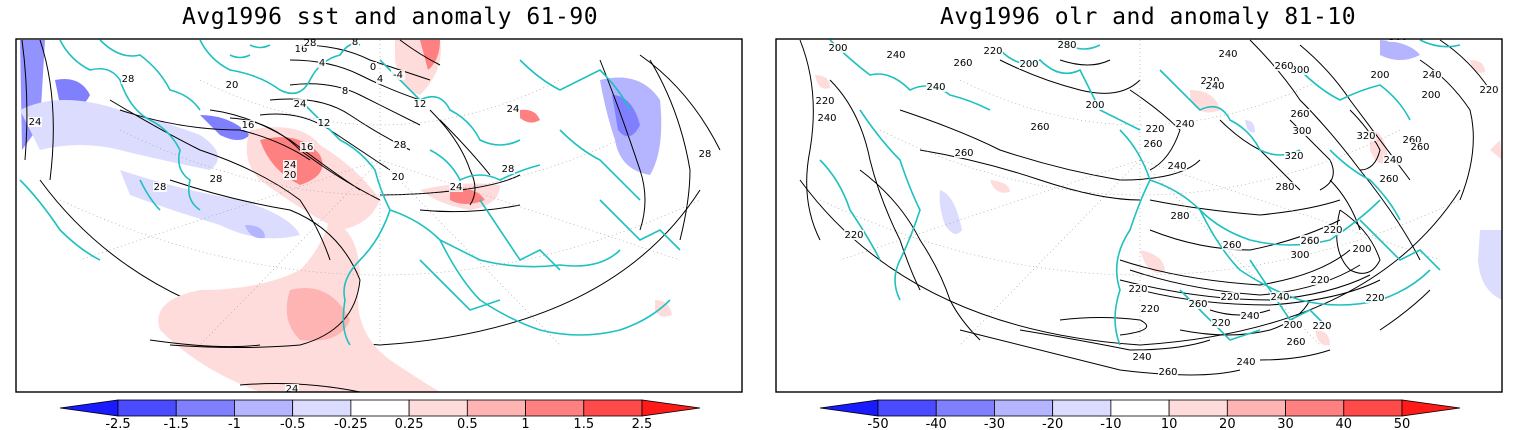  What do you see at coordinates (117, 423) in the screenshot?
I see `sst-colorbar-tick-label: -2.5` at bounding box center [117, 423].